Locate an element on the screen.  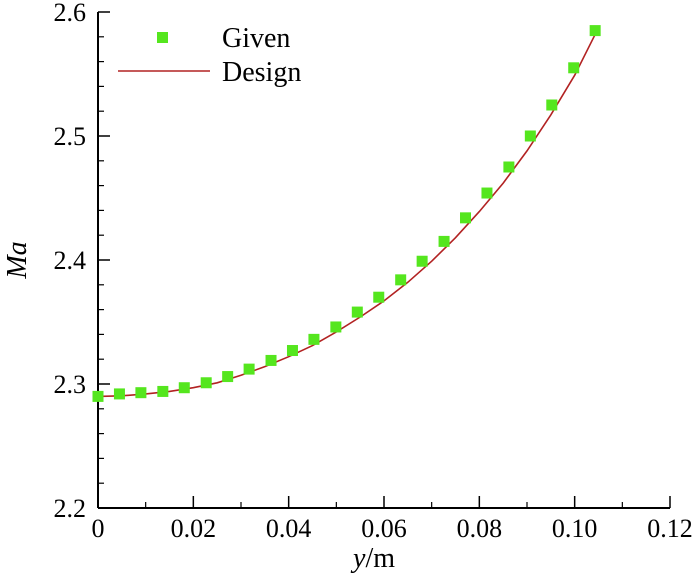
y-tick-label: 2.4 is located at coordinates (70, 260).